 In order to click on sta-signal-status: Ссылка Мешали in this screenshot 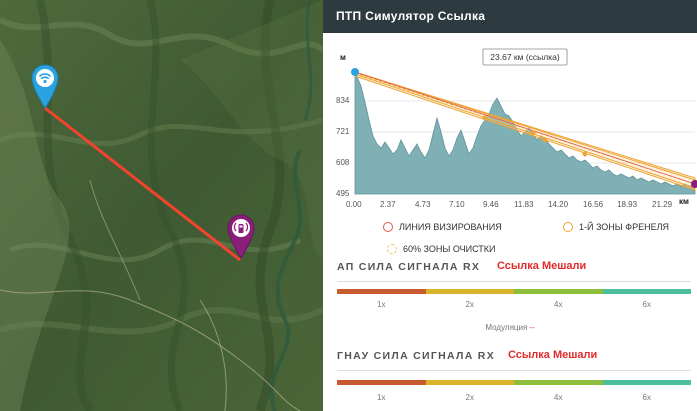, I will do `click(553, 355)`.